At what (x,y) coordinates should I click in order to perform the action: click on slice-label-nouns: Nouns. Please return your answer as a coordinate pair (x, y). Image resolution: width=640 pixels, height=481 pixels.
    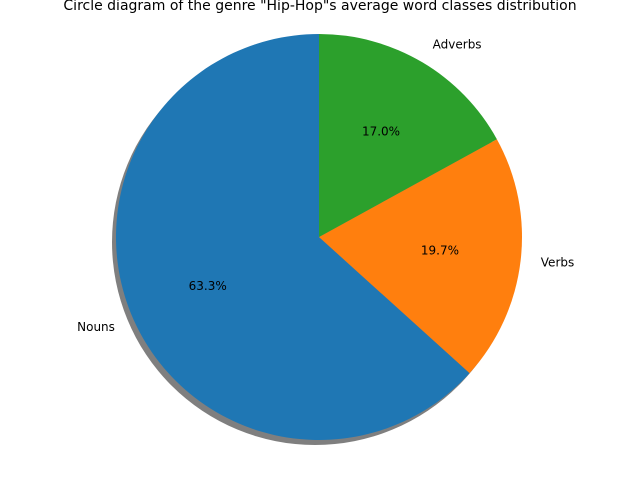
    Looking at the image, I should click on (96, 327).